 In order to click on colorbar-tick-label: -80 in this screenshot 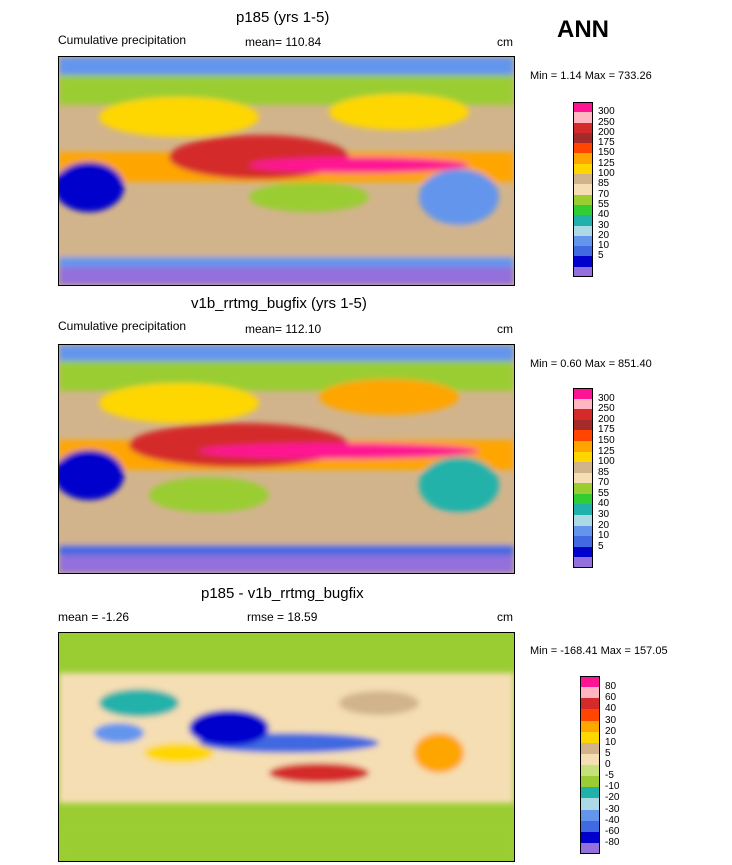, I will do `click(612, 842)`.